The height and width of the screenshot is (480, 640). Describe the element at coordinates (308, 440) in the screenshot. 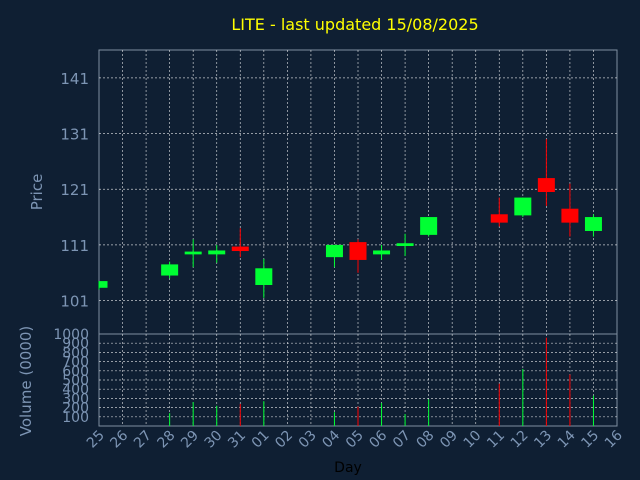

I see `x-tick-label: 03` at that location.